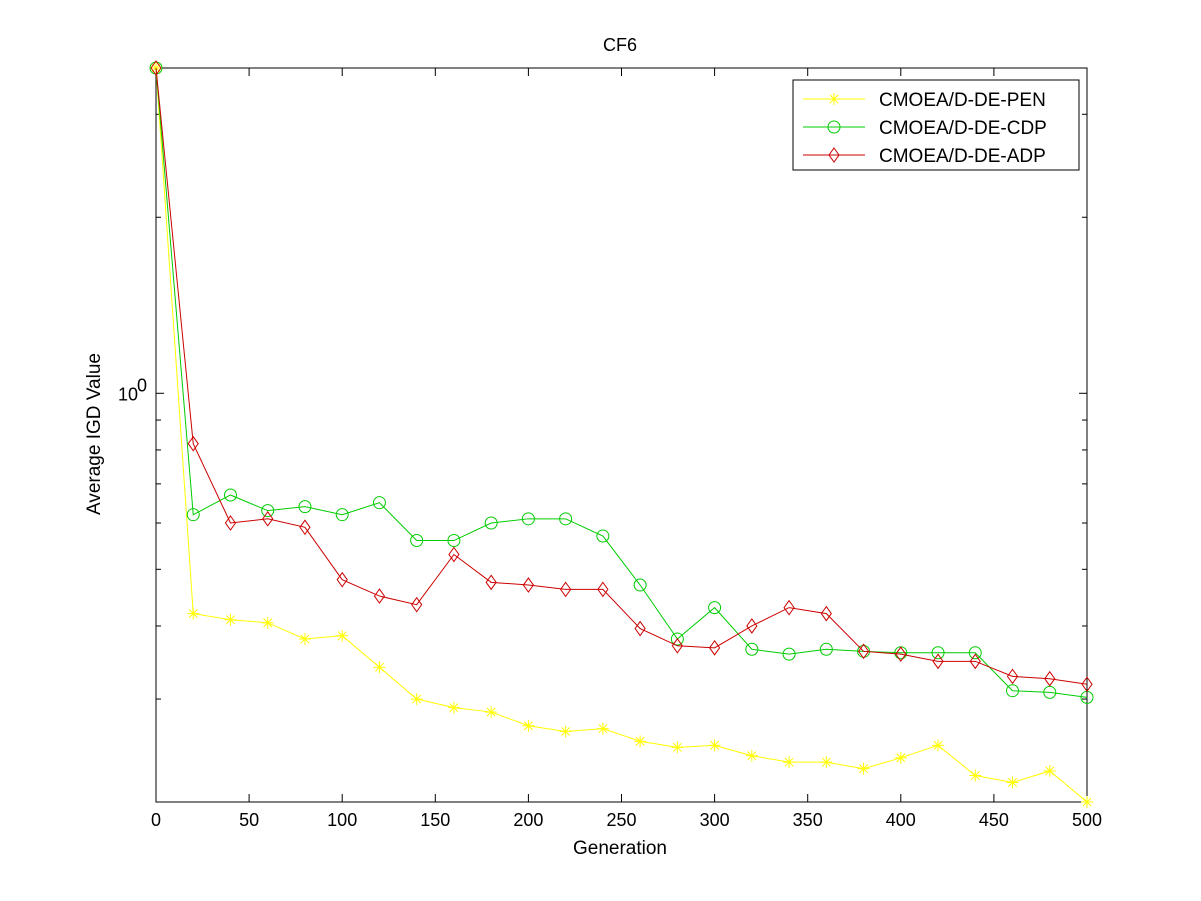 The height and width of the screenshot is (901, 1201). Describe the element at coordinates (834, 155) in the screenshot. I see `legend-marker-diamond` at that location.